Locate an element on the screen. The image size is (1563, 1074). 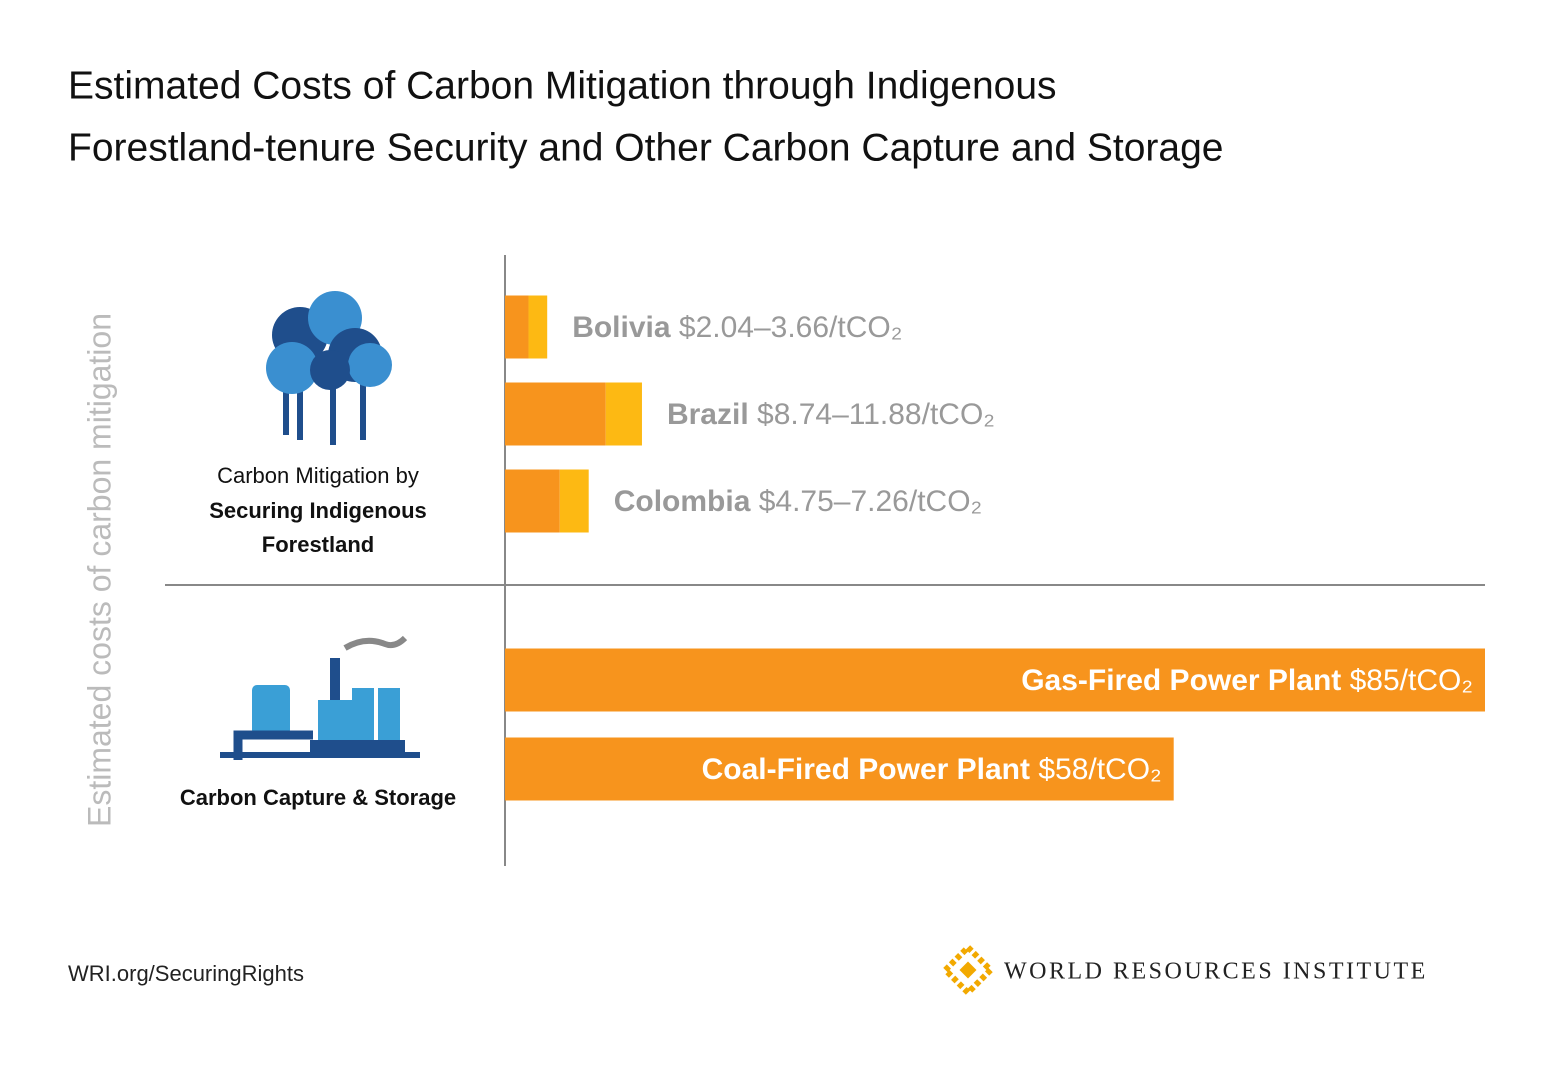
value-label: $58/tCO₂ is located at coordinates (1099, 769).